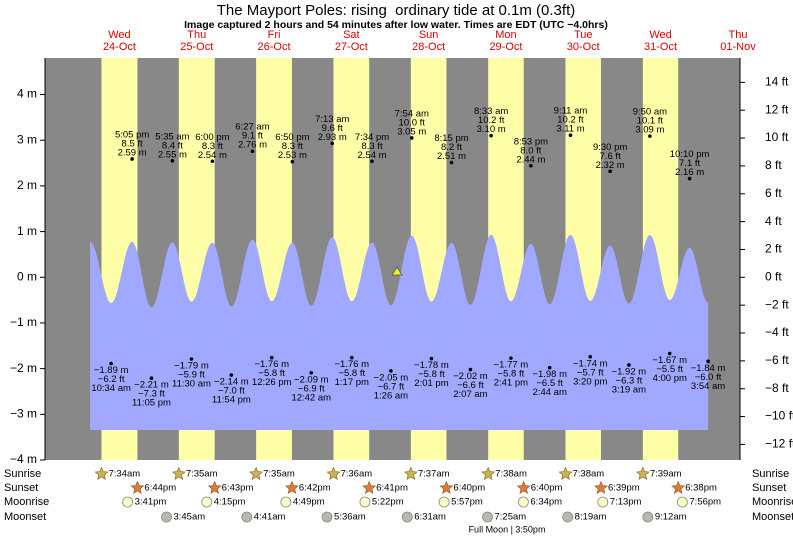 The height and width of the screenshot is (538, 793). What do you see at coordinates (610, 165) in the screenshot?
I see `tide-m: 2.32 m` at bounding box center [610, 165].